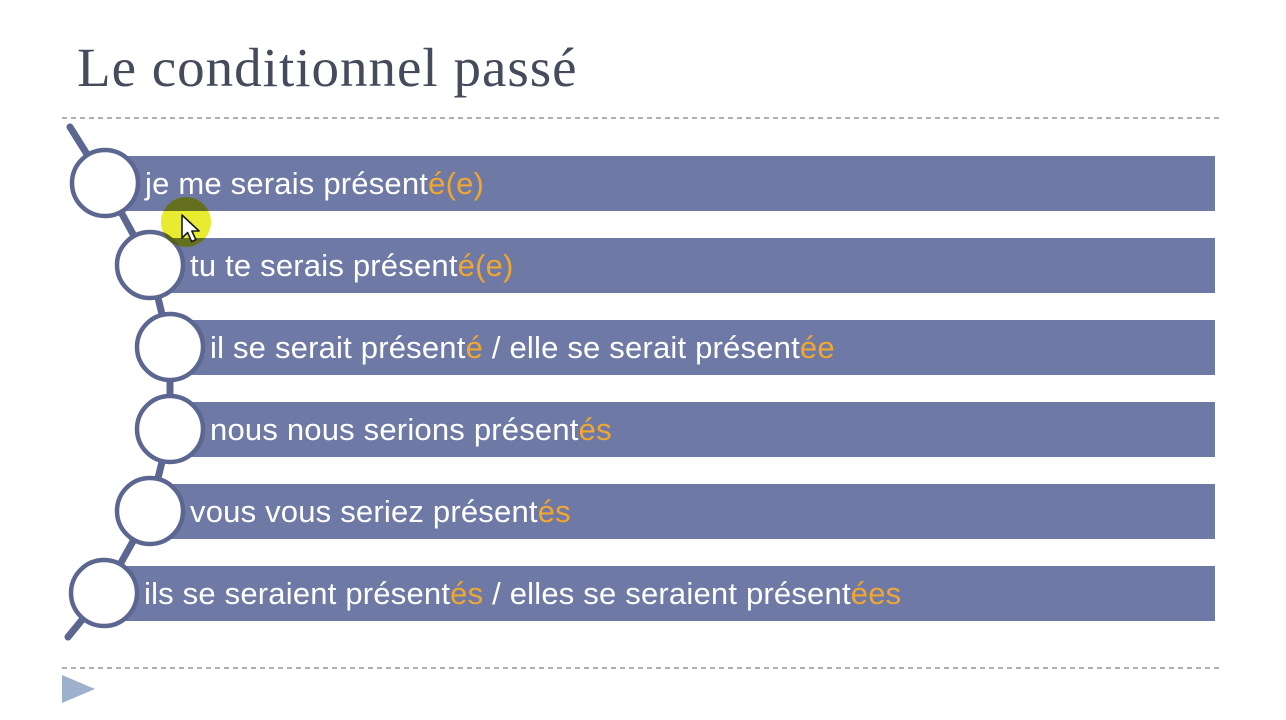 The image size is (1286, 720). Describe the element at coordinates (297, 593) in the screenshot. I see `pronoun-verb-text: ils se seraient présent` at that location.